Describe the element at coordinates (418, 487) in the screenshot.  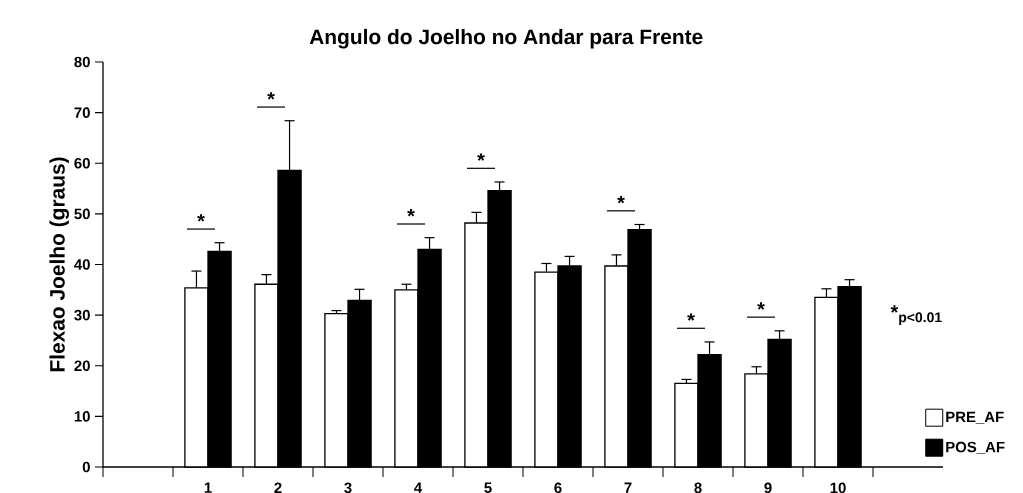
I see `x-tick-label: 4` at that location.